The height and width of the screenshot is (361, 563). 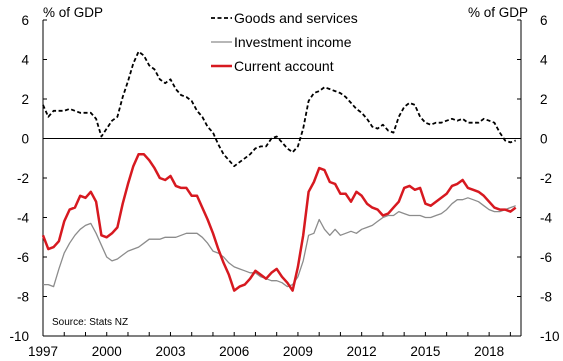 I want to click on y-tick-label-left: 6, so click(x=25, y=20).